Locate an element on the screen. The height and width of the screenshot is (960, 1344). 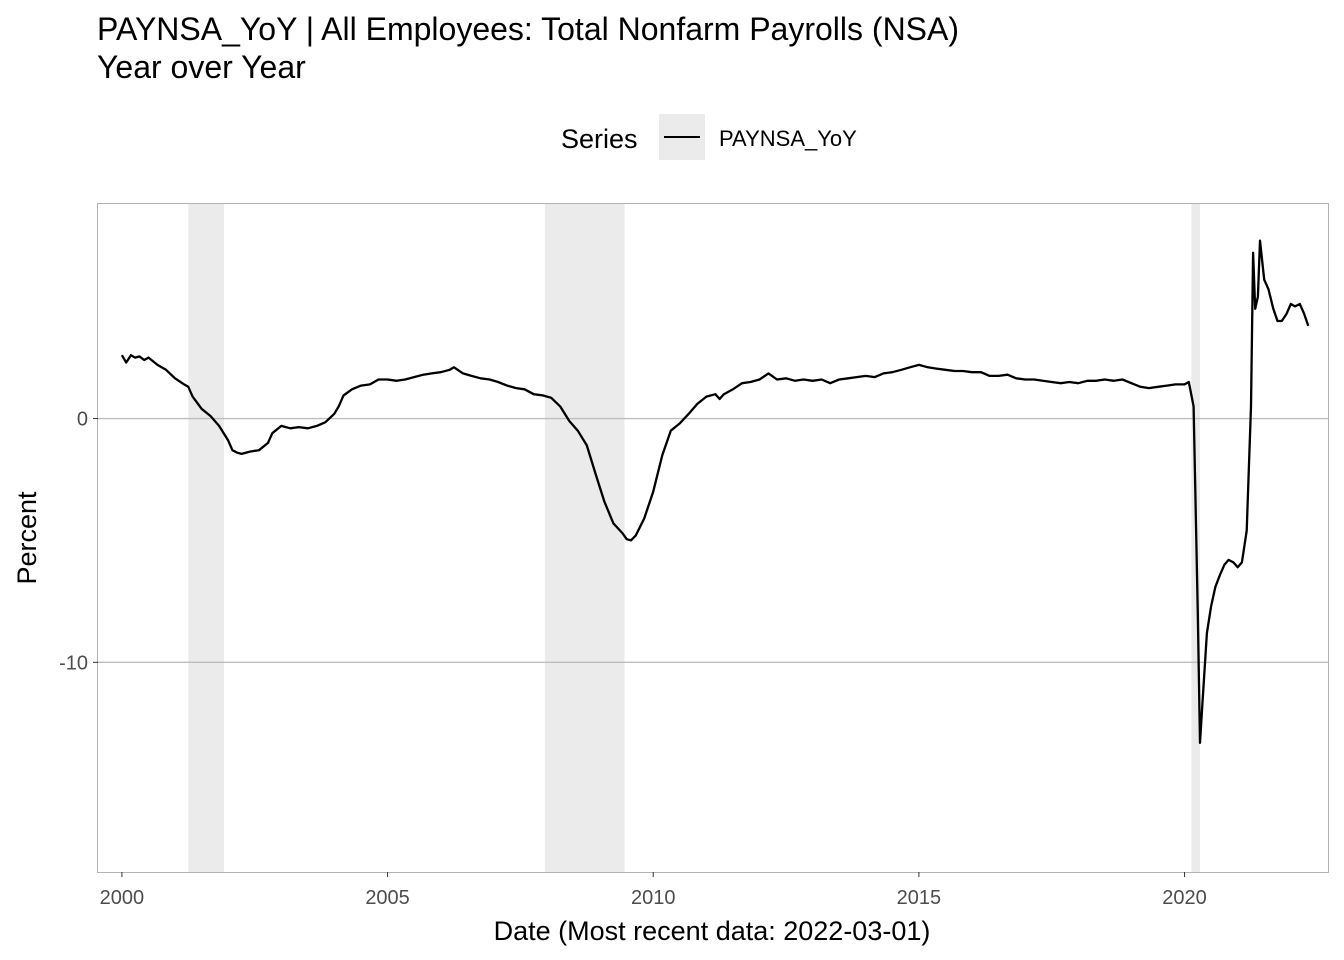
legend-label: PAYNSA_YoY is located at coordinates (788, 138).